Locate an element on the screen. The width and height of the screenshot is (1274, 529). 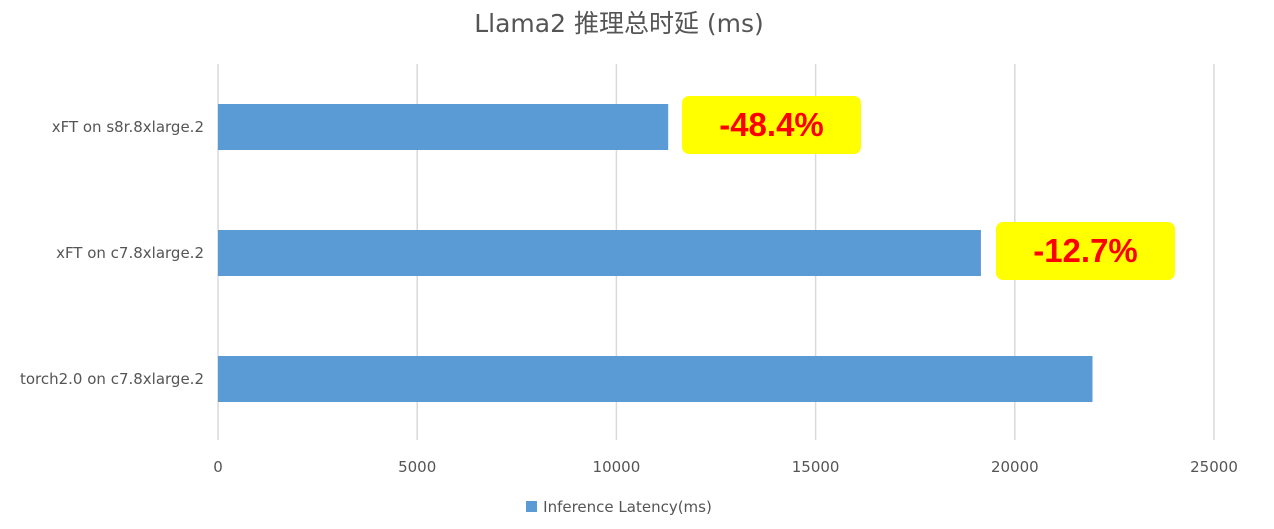
legend-swatch is located at coordinates (532, 506).